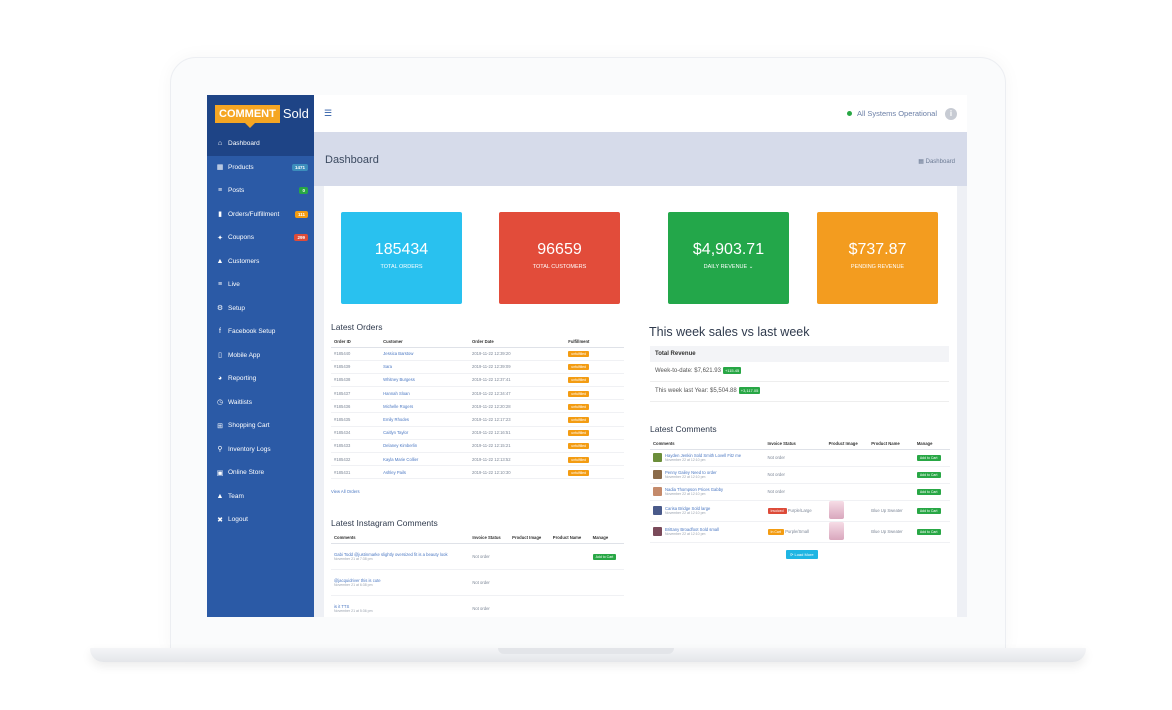 The image size is (1172, 710). Describe the element at coordinates (489, 538) in the screenshot. I see `column-header: Invoice Status` at that location.